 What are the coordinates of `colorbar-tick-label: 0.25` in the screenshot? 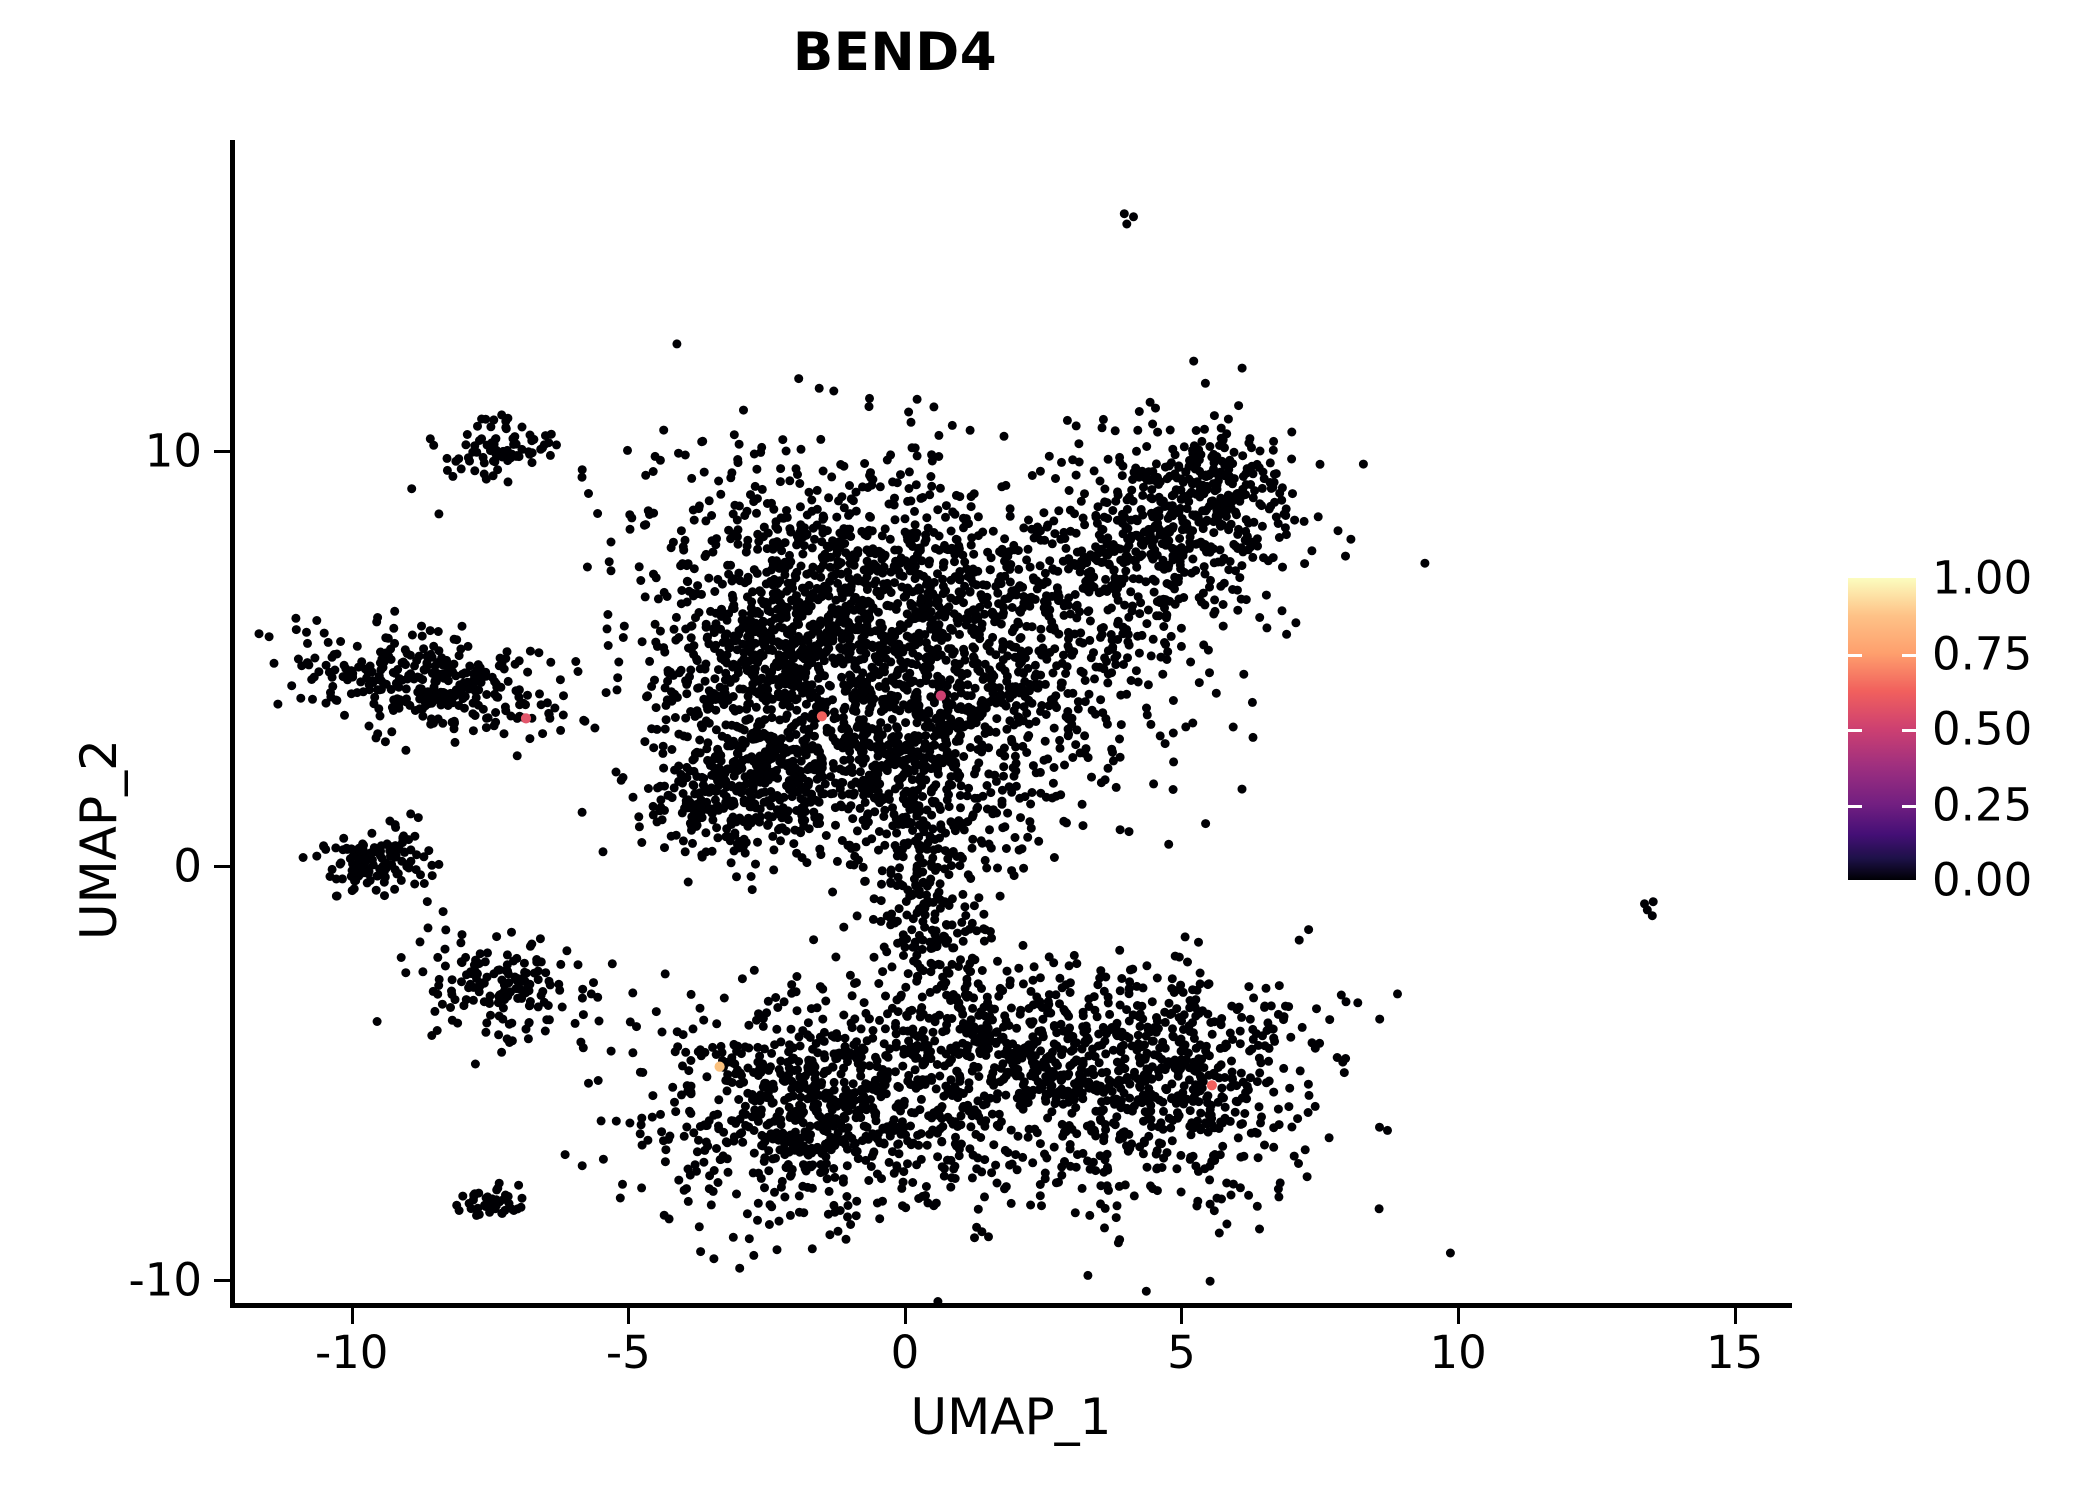 It's located at (1982, 804).